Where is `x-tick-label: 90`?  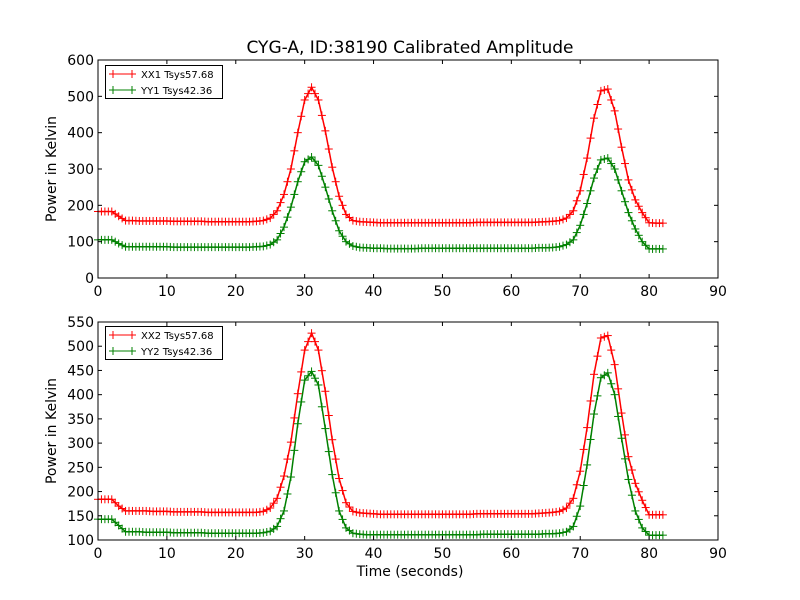 x-tick-label: 90 is located at coordinates (718, 554).